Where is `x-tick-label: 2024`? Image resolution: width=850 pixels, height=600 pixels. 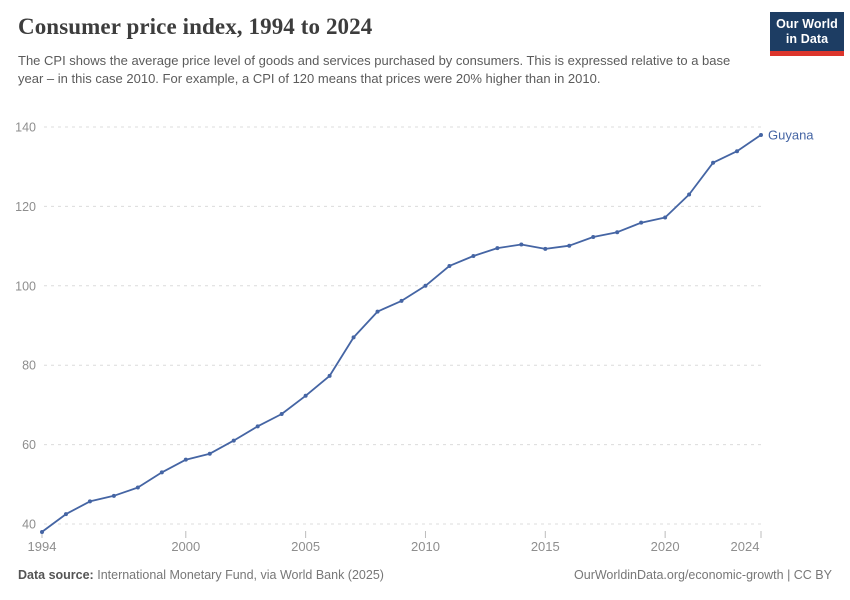
x-tick-label: 2024 is located at coordinates (745, 546).